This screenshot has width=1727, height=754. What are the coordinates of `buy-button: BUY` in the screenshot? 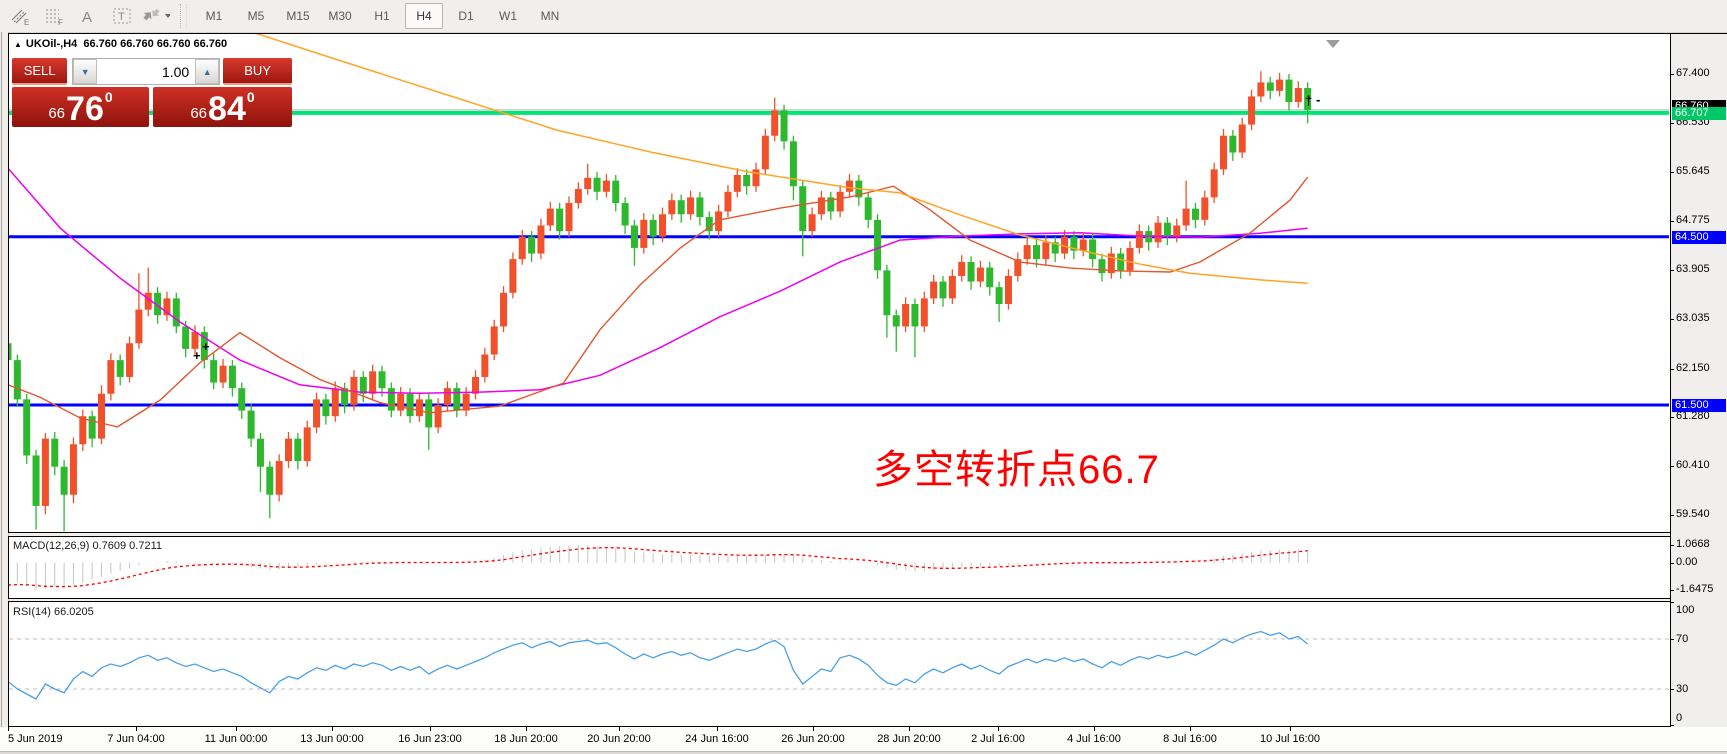 It's located at (257, 71).